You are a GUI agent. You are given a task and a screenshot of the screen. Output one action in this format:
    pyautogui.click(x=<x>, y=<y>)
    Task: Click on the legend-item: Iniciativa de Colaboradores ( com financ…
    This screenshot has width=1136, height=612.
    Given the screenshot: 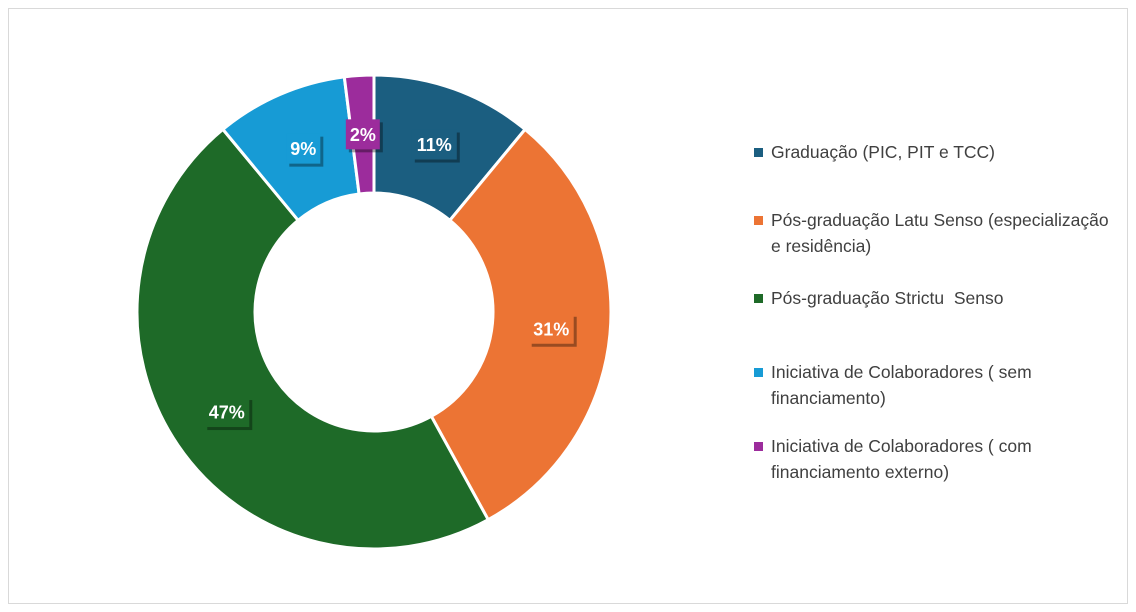 What is the action you would take?
    pyautogui.click(x=934, y=459)
    